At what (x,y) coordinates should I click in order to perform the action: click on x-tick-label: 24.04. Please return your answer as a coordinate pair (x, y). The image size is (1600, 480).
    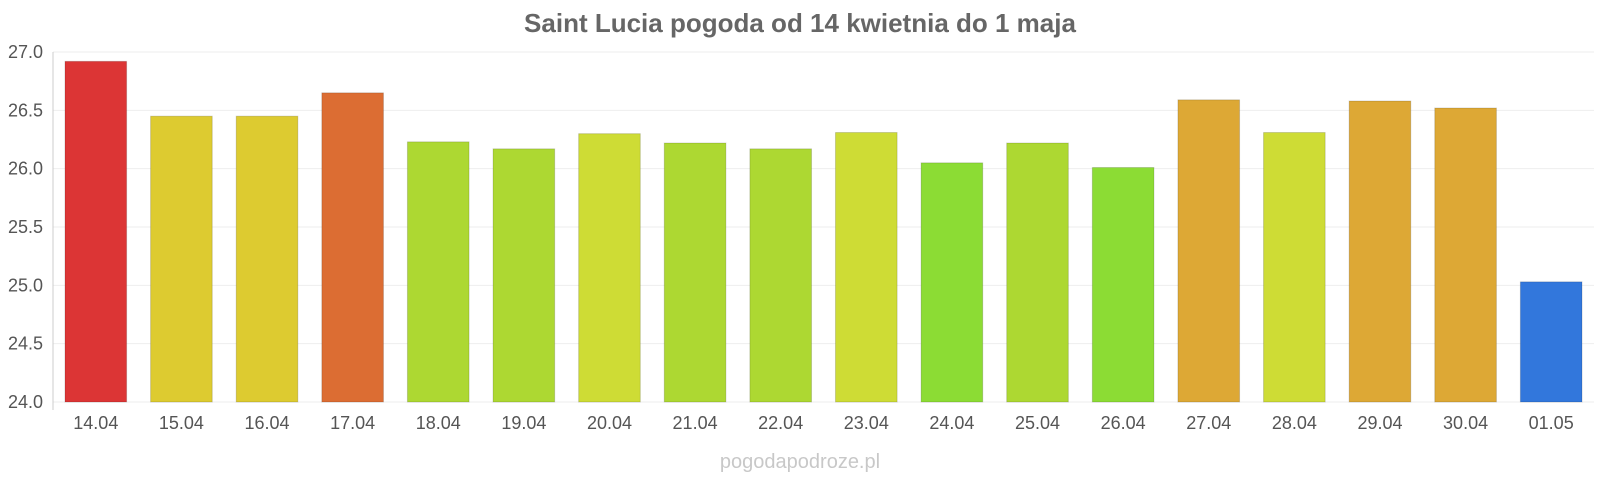
    Looking at the image, I should click on (951, 423).